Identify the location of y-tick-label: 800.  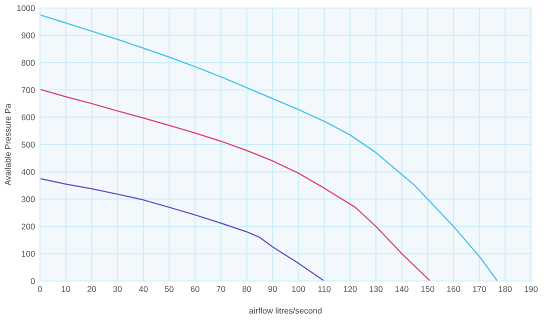
(28, 63).